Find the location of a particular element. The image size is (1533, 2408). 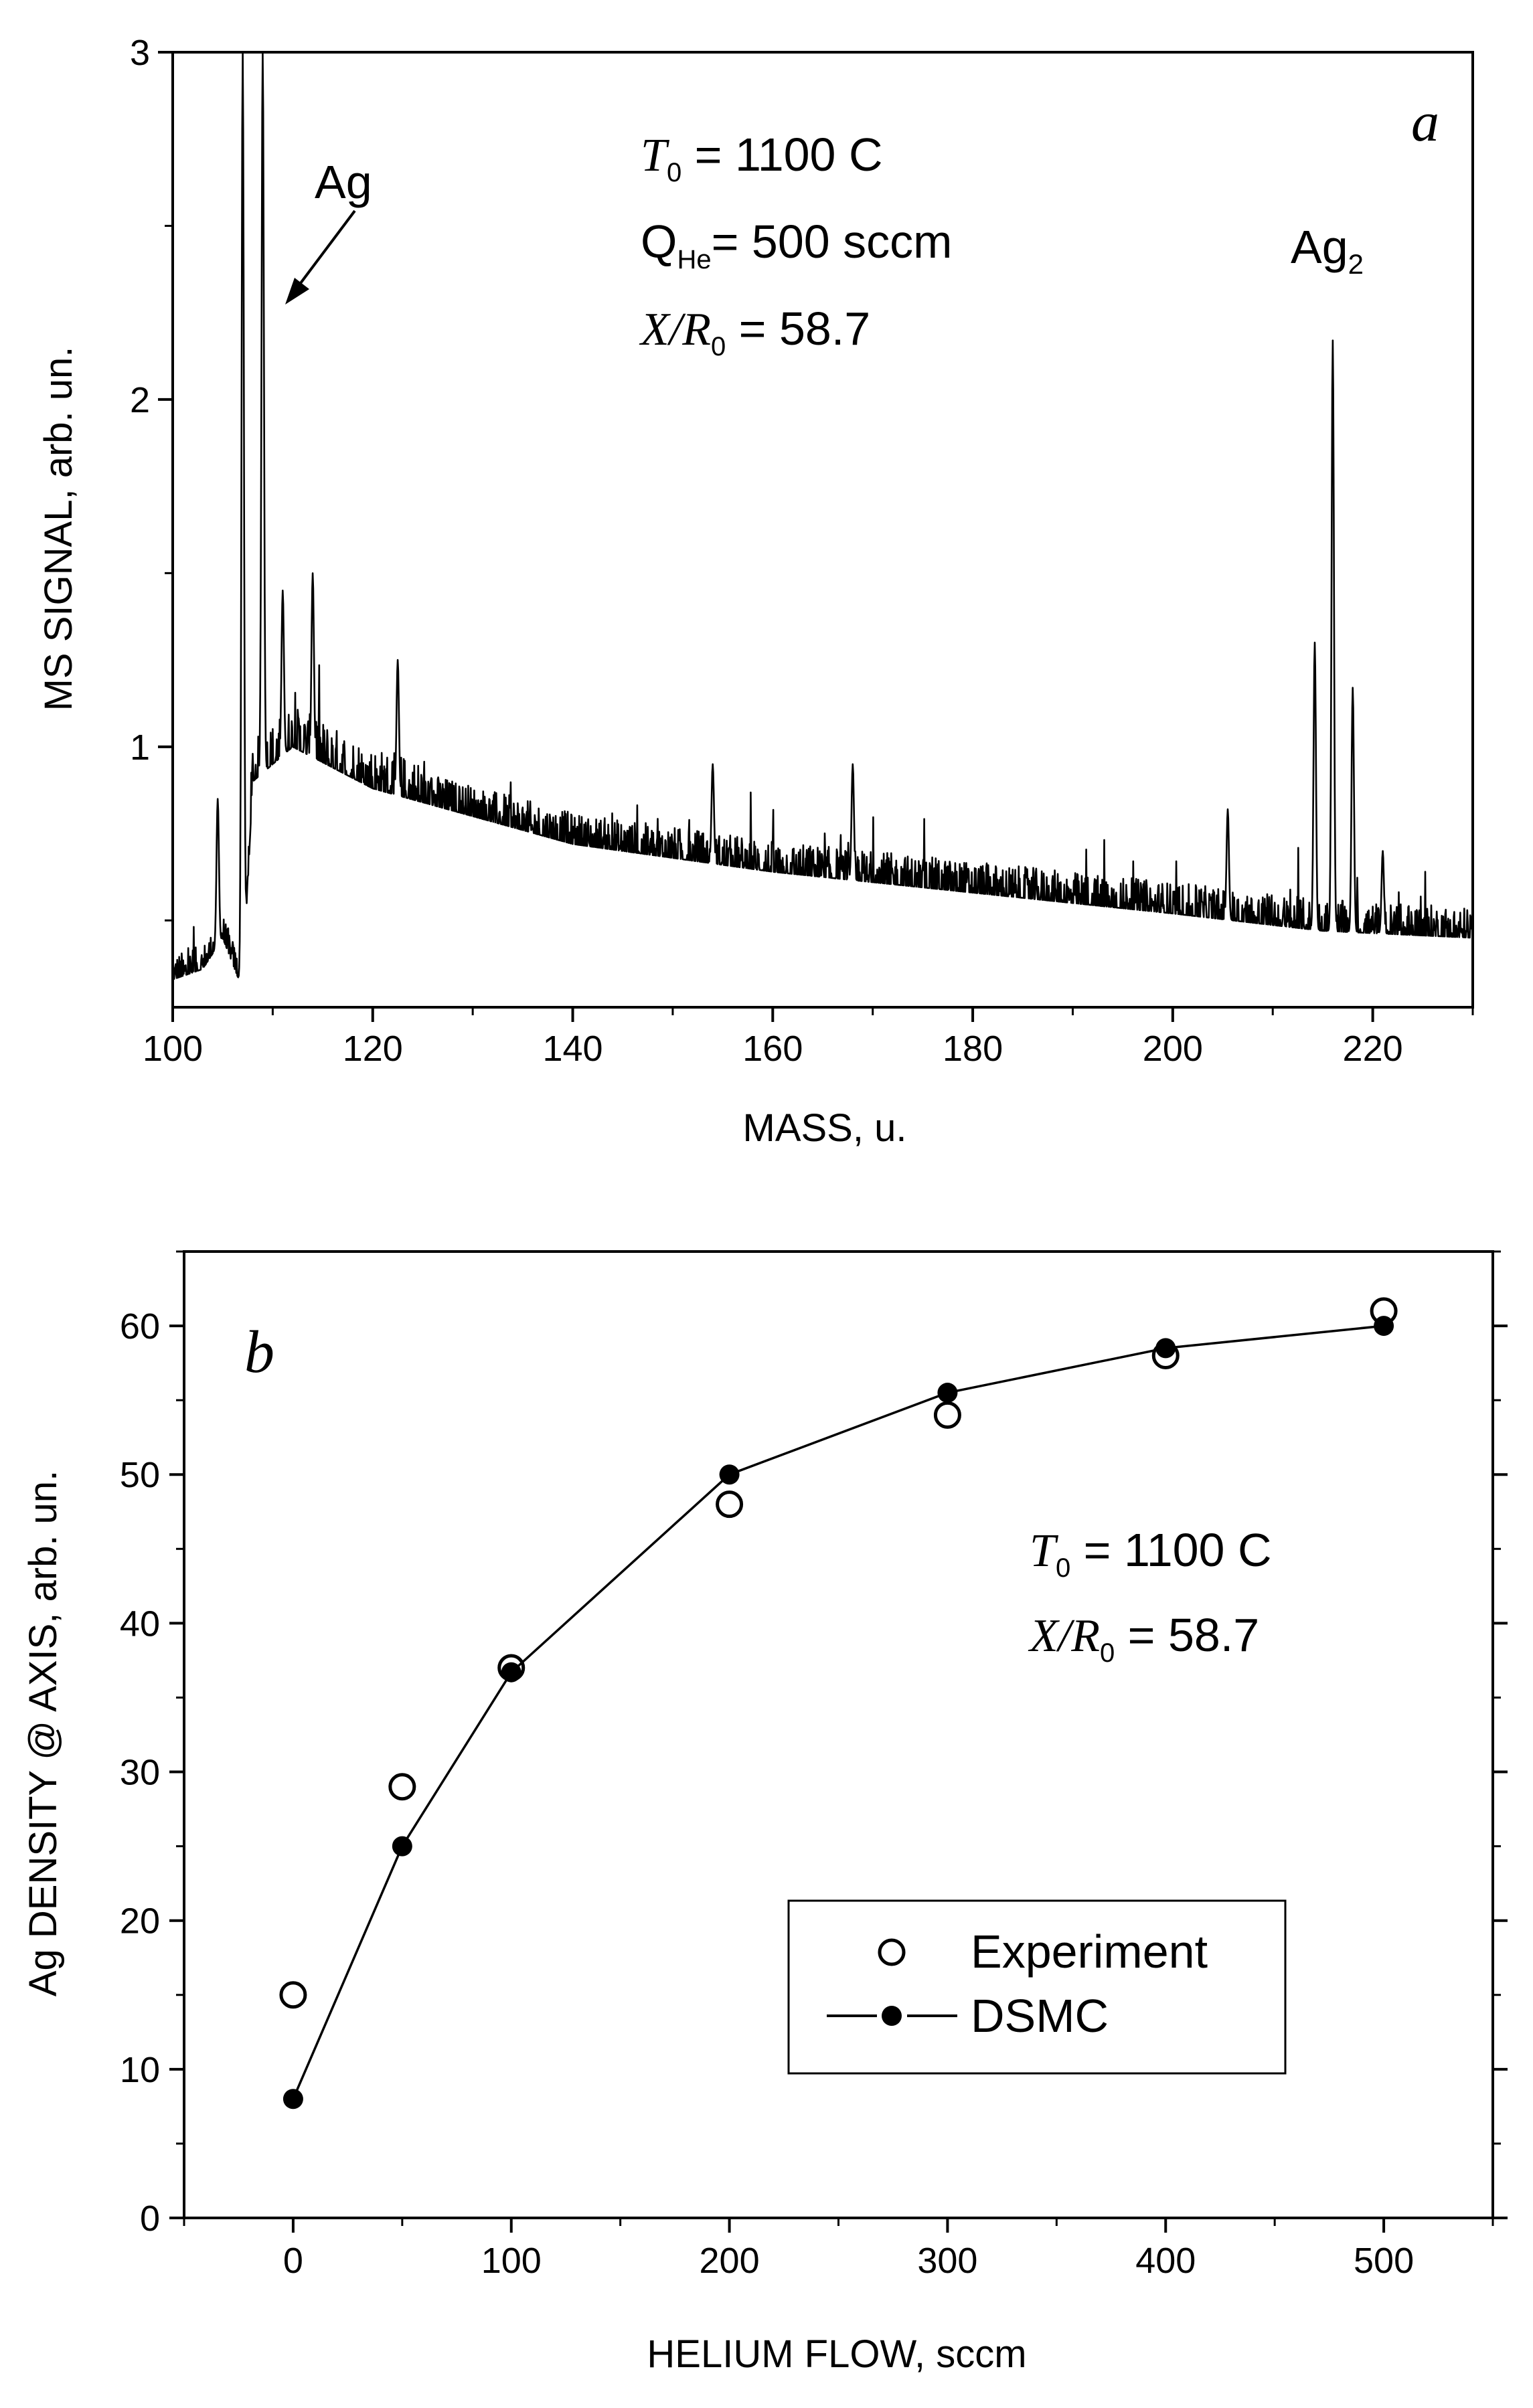

param-xr0-a: X/R0 = 58.7 is located at coordinates (754, 332).